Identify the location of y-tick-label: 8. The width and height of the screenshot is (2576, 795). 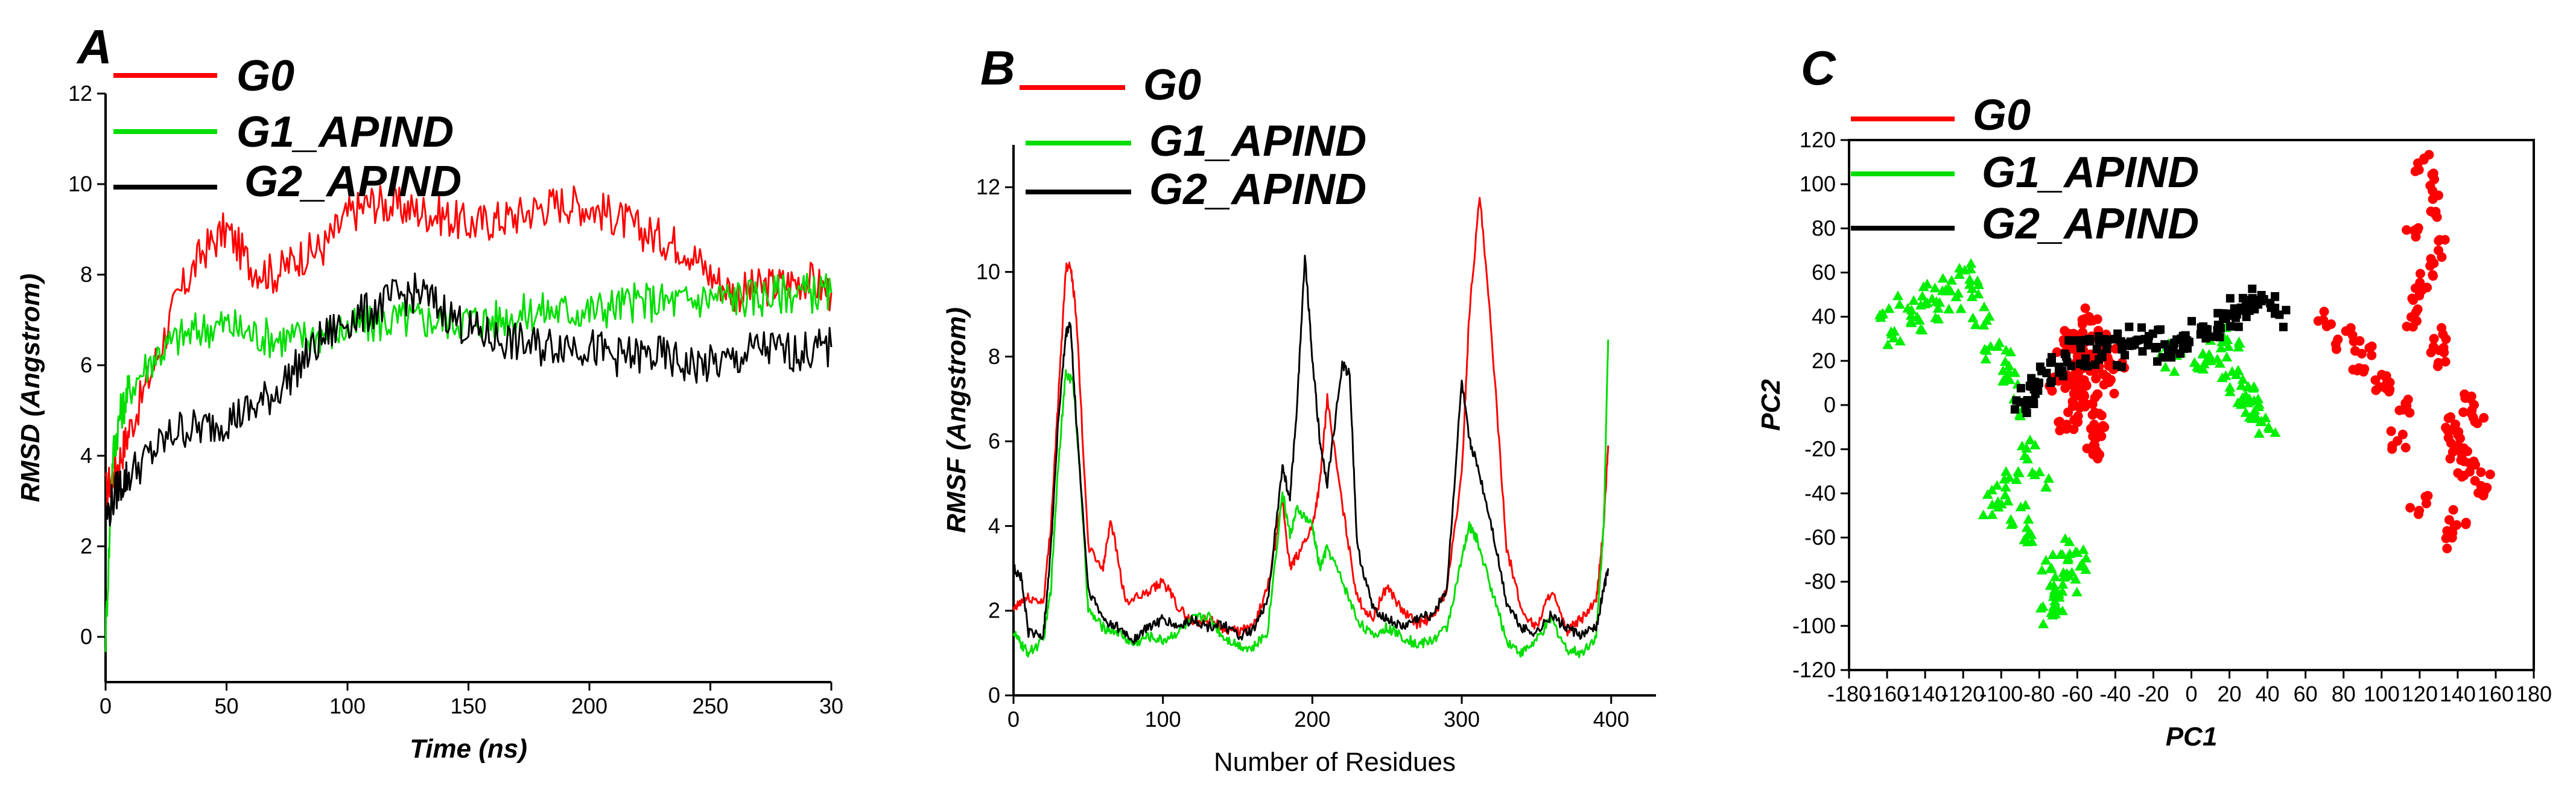
(994, 356).